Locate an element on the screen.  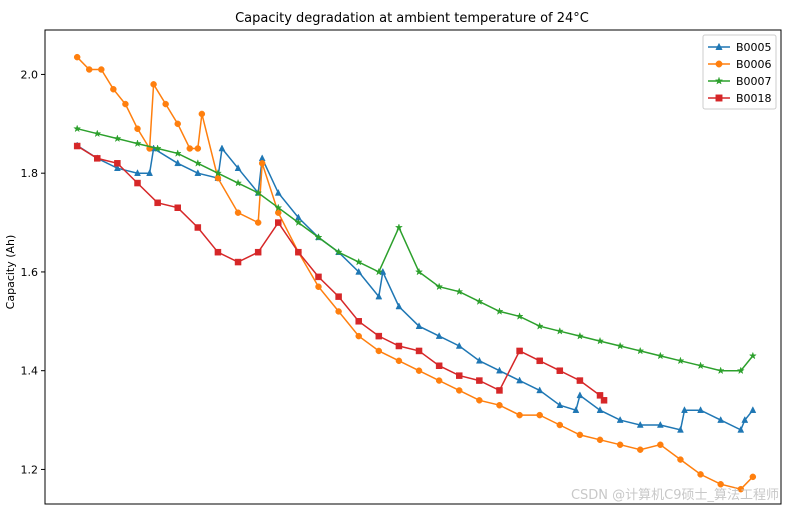
legend-label: B0006 is located at coordinates (754, 64).